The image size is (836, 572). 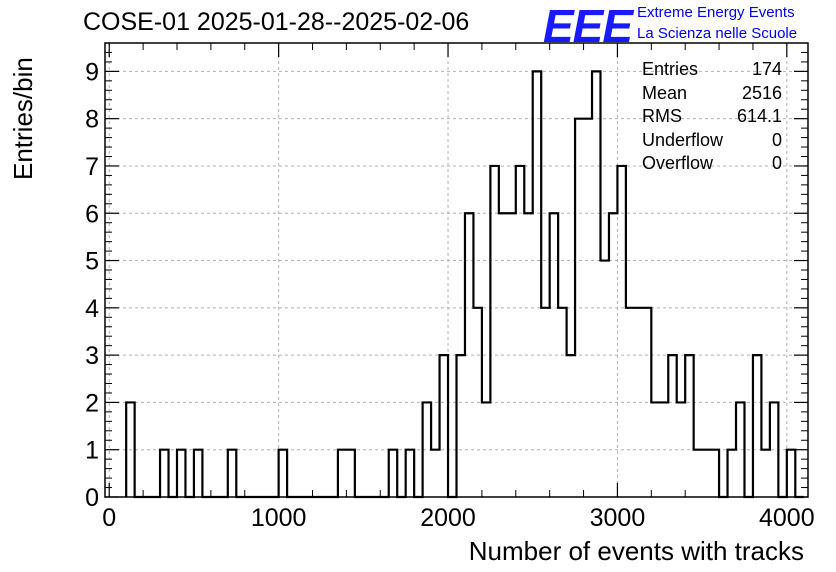 What do you see at coordinates (766, 69) in the screenshot?
I see `stat-value: 174` at bounding box center [766, 69].